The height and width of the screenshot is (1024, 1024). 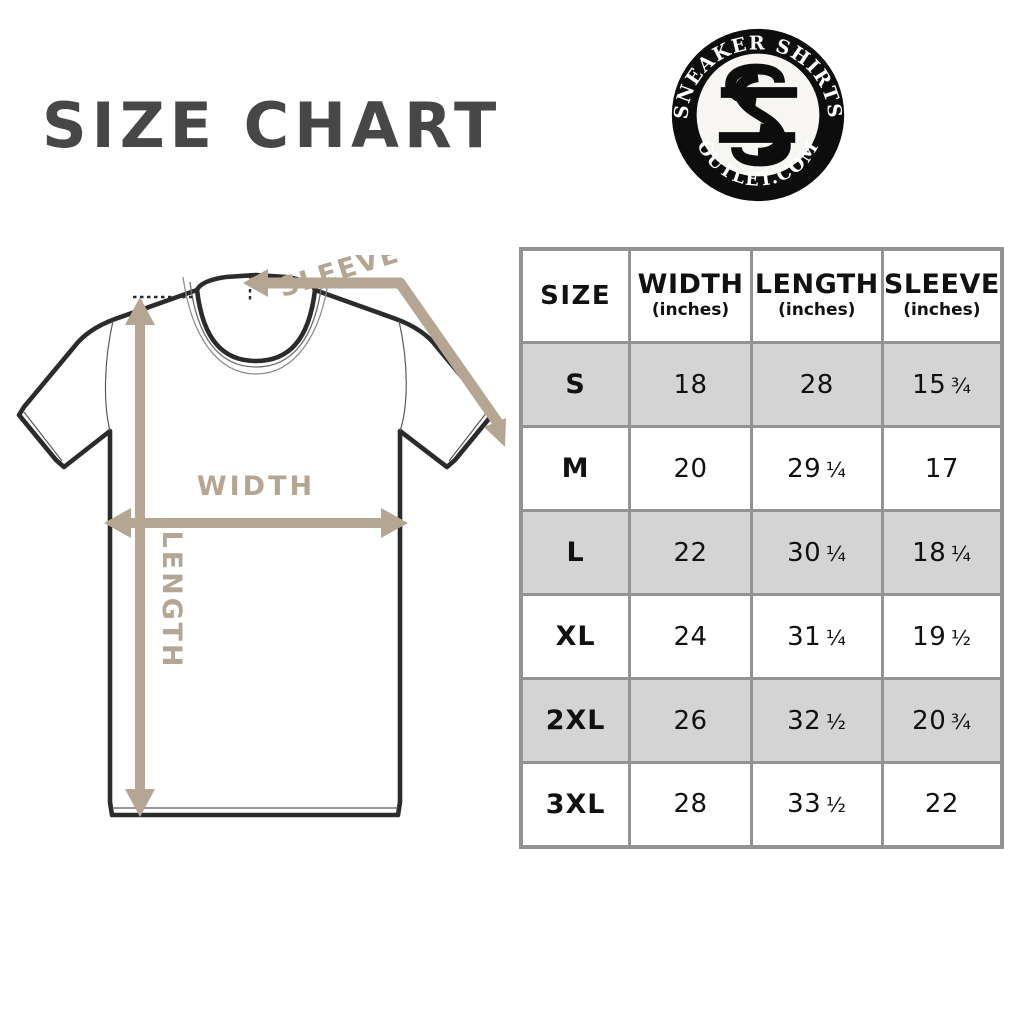 What do you see at coordinates (942, 468) in the screenshot?
I see `cell-sleeve: 17` at bounding box center [942, 468].